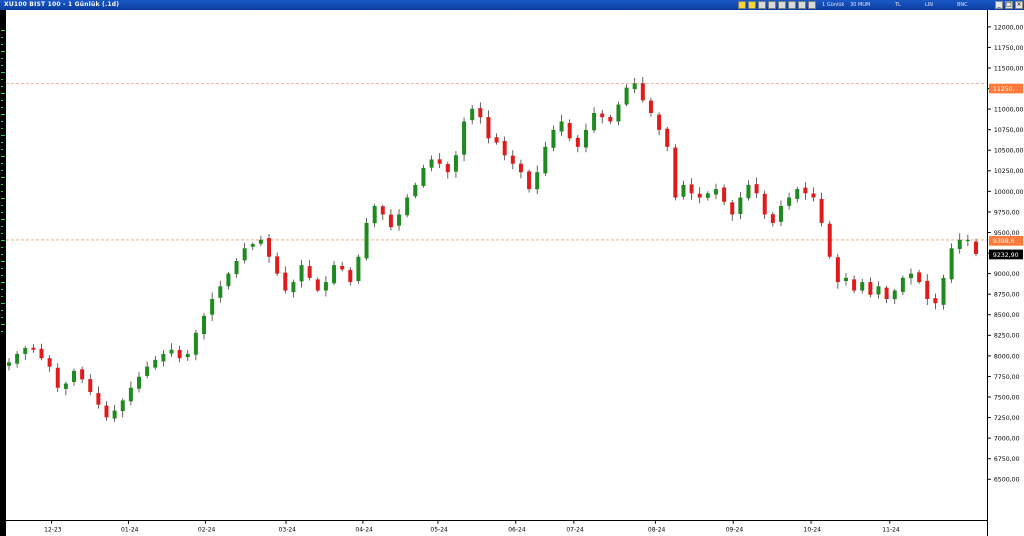 The image size is (1024, 536). I want to click on last-price-label: 9232,90, so click(1006, 255).